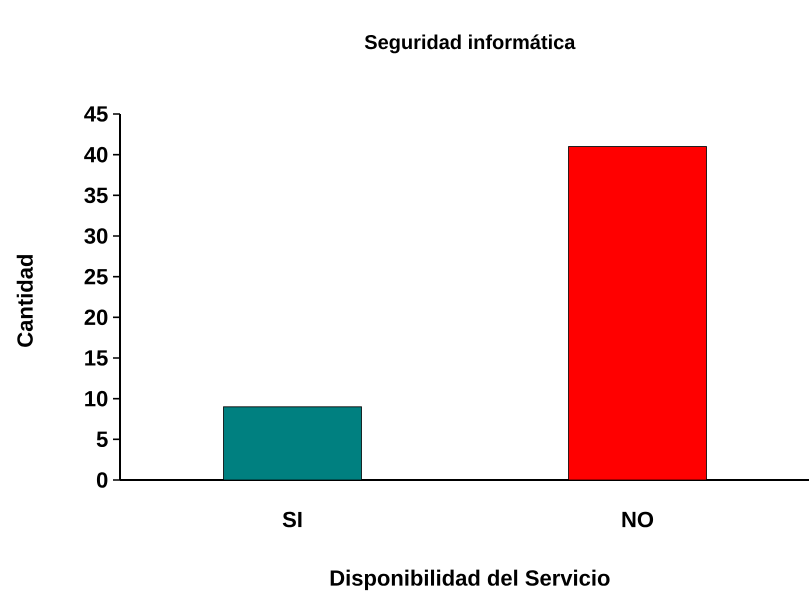 This screenshot has width=809, height=597. Describe the element at coordinates (96, 114) in the screenshot. I see `y-tick-label: 45` at that location.